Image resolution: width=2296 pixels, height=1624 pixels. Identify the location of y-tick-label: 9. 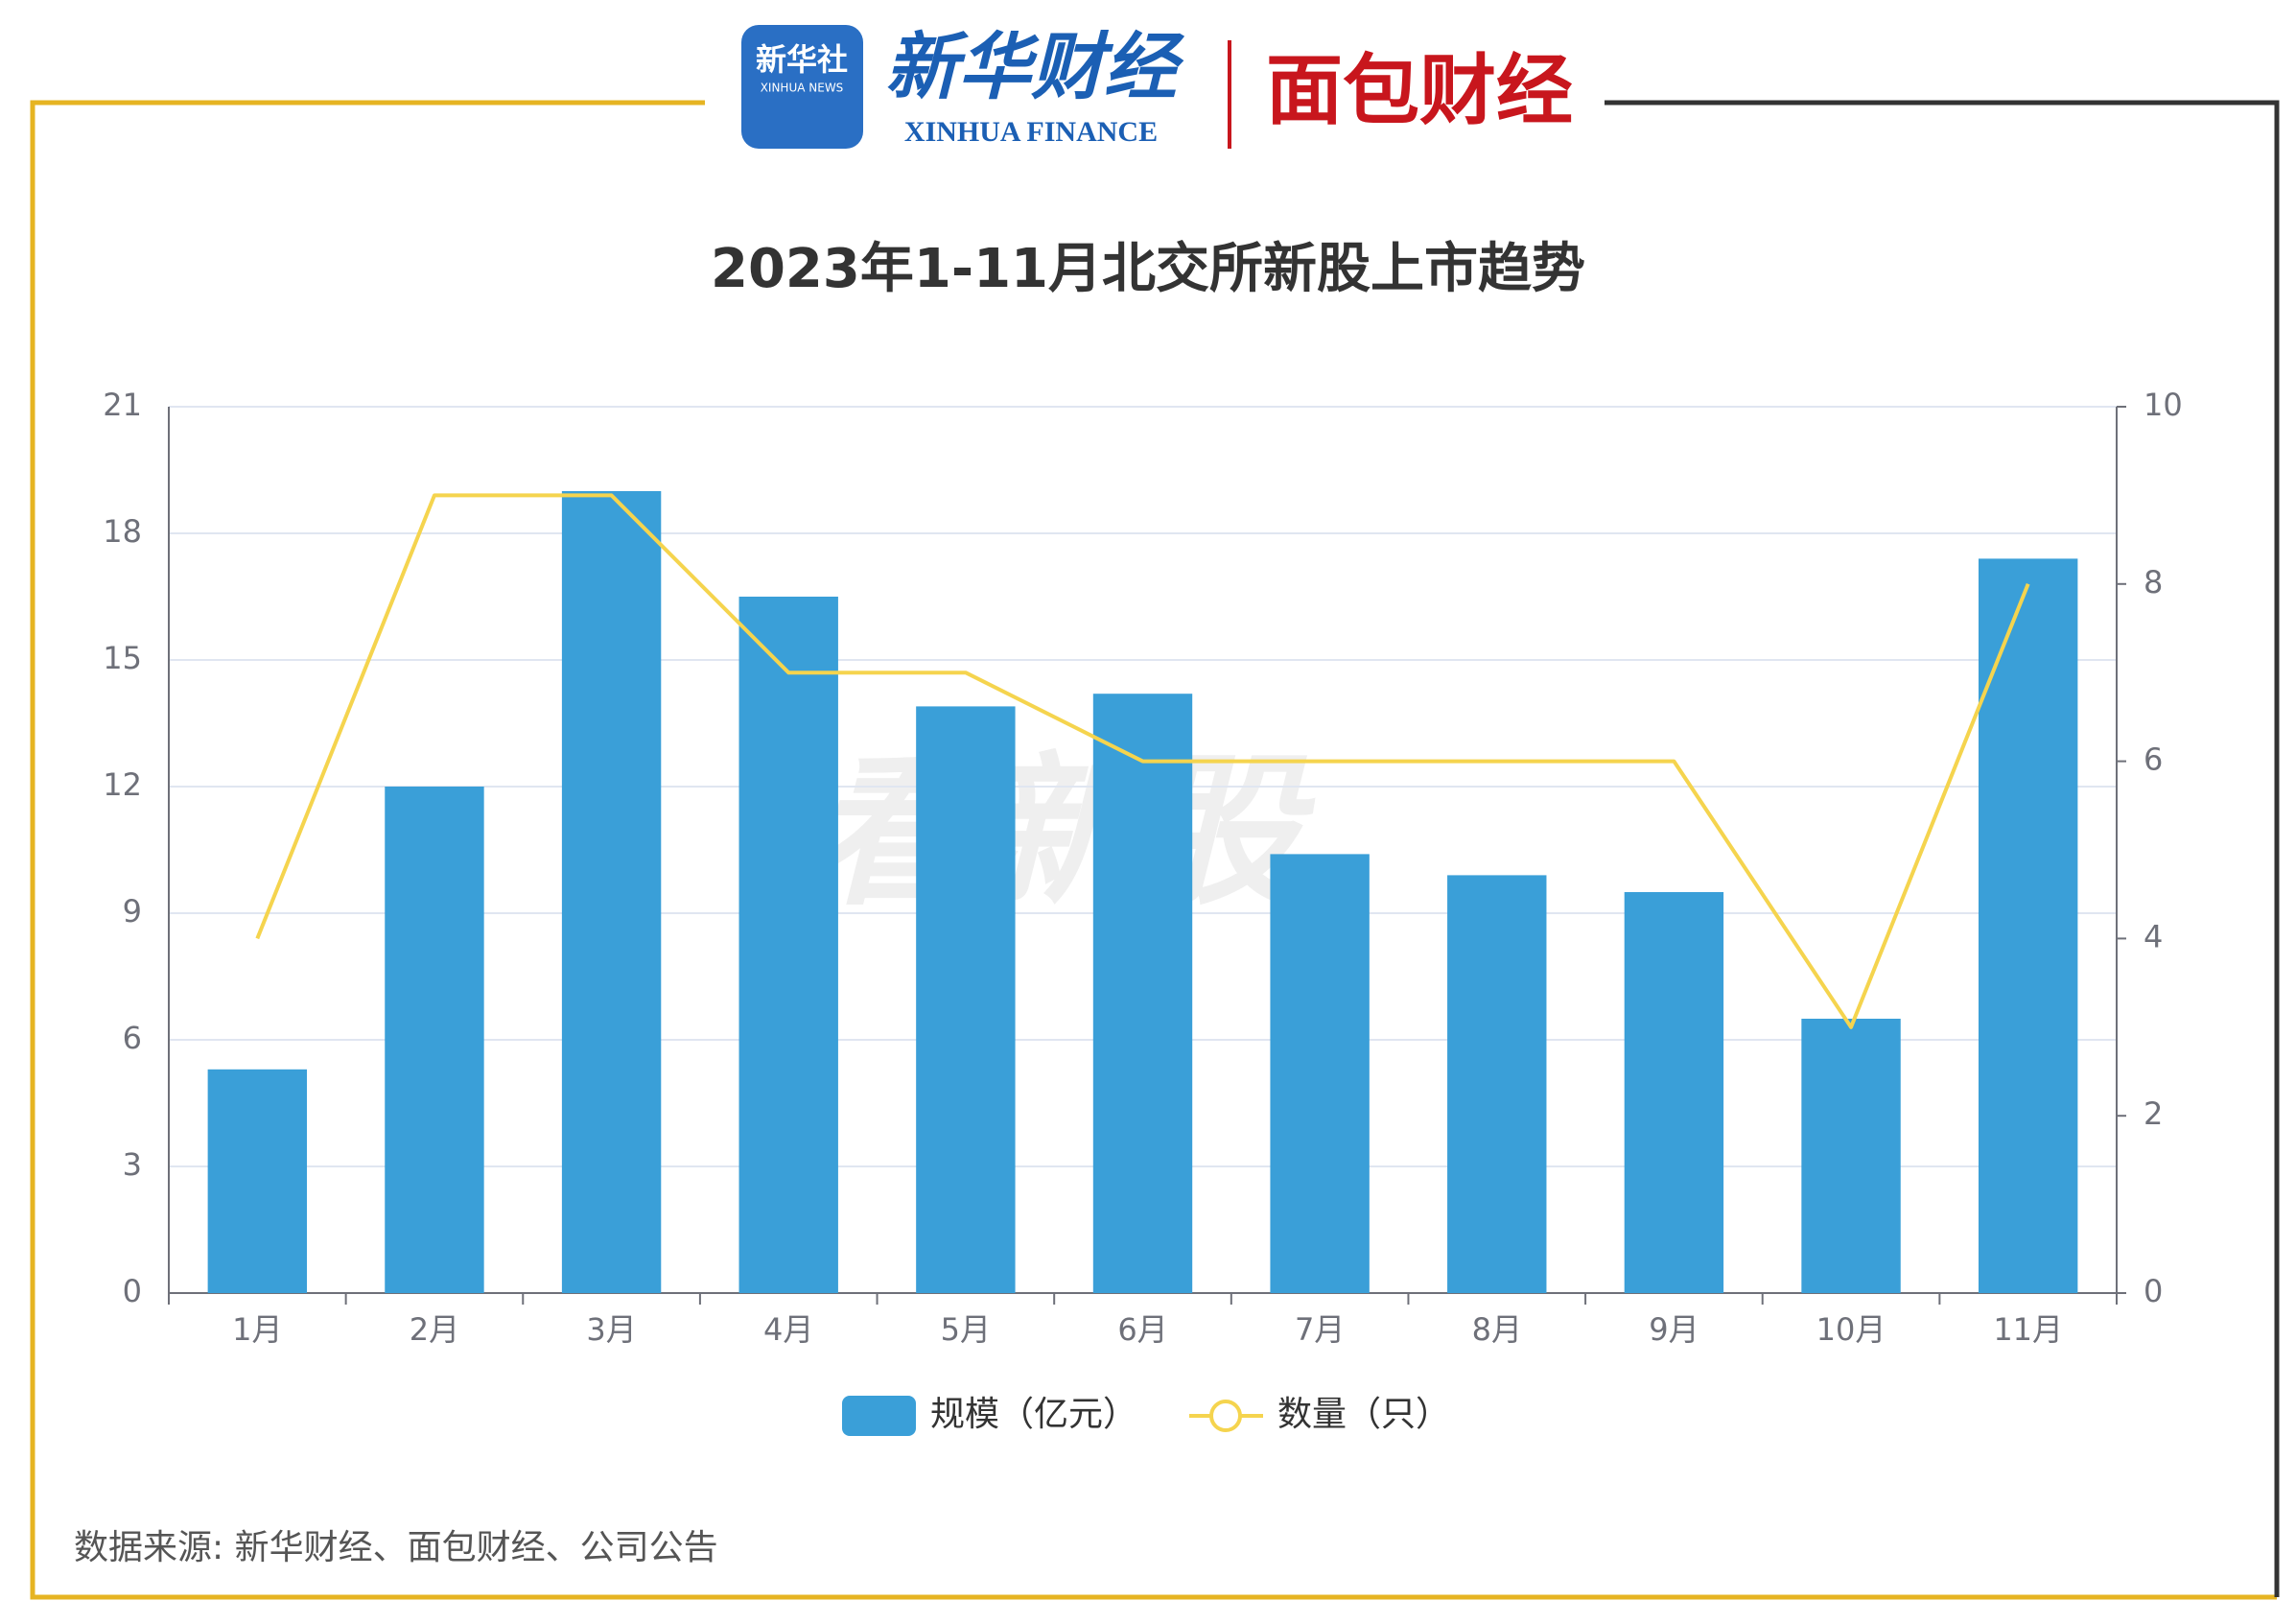
(132, 911).